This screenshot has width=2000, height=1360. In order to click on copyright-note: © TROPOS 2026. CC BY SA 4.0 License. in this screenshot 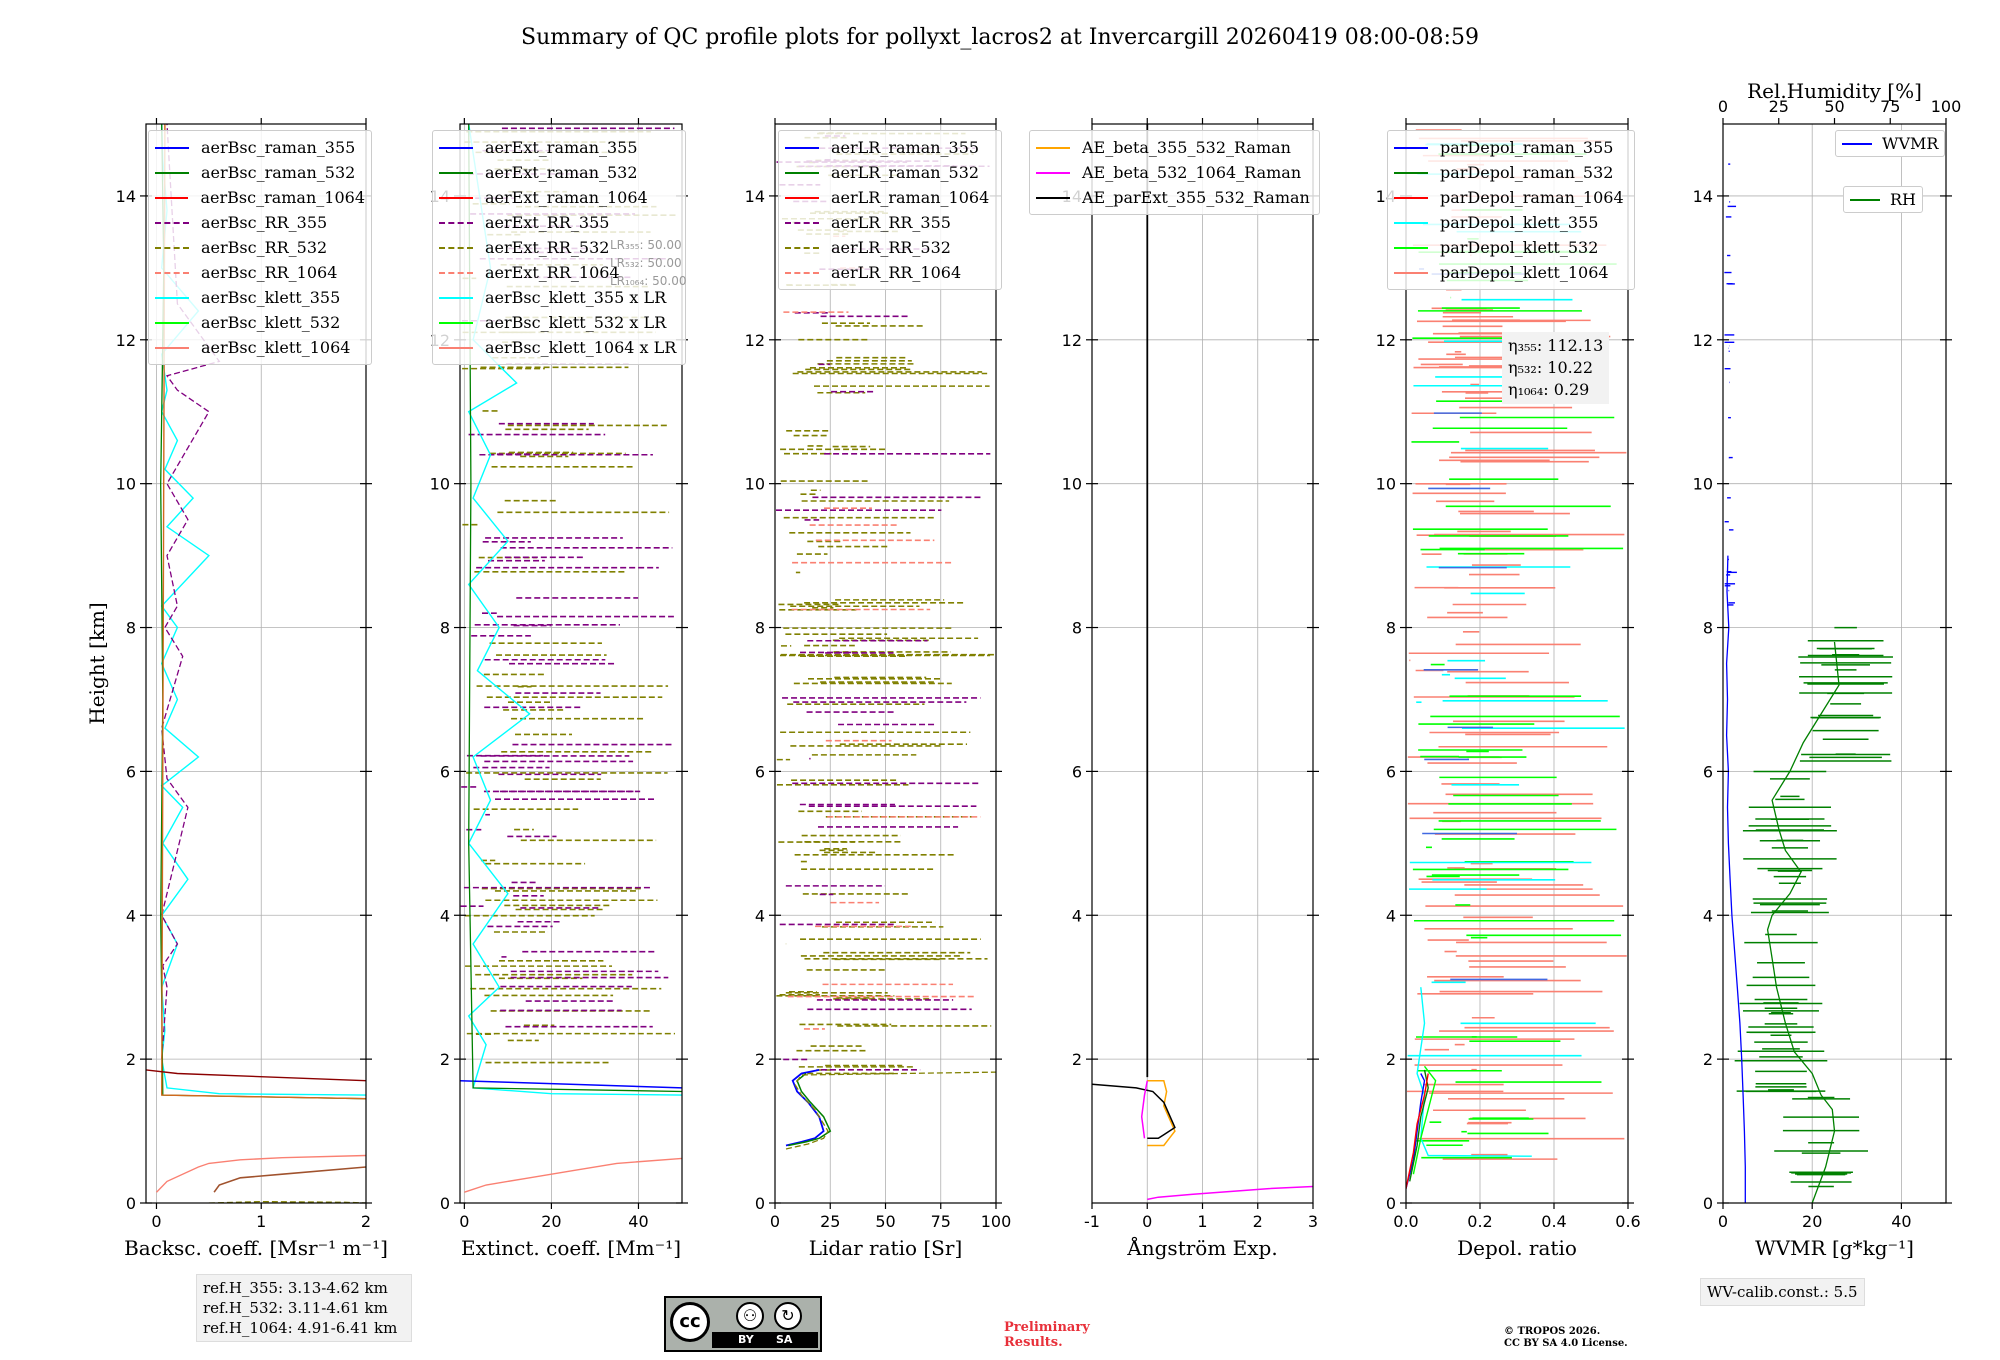, I will do `click(1566, 1338)`.